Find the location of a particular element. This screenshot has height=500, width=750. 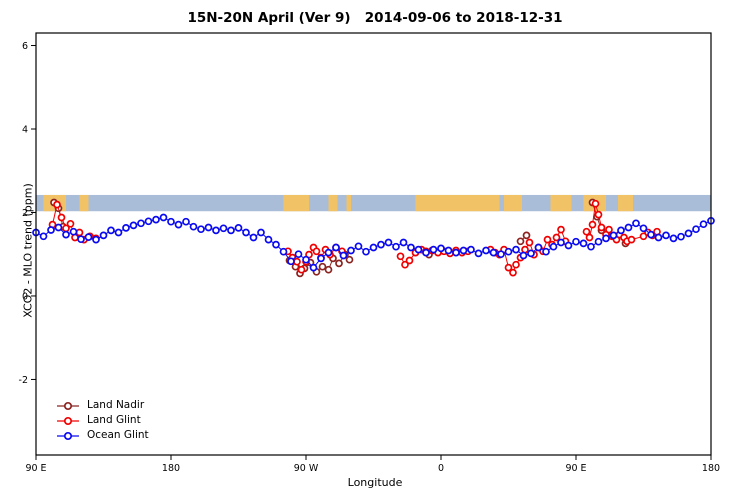

series-ocean-glint is located at coordinates (373, 242).